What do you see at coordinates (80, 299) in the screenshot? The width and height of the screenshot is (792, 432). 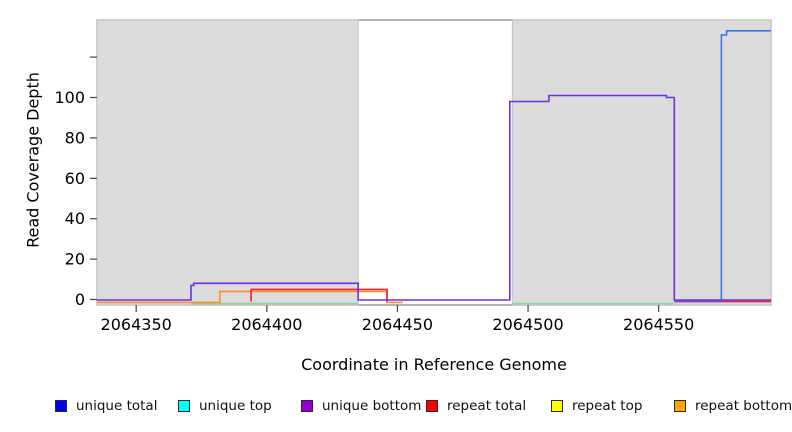 I see `y-tick-label: 0` at bounding box center [80, 299].